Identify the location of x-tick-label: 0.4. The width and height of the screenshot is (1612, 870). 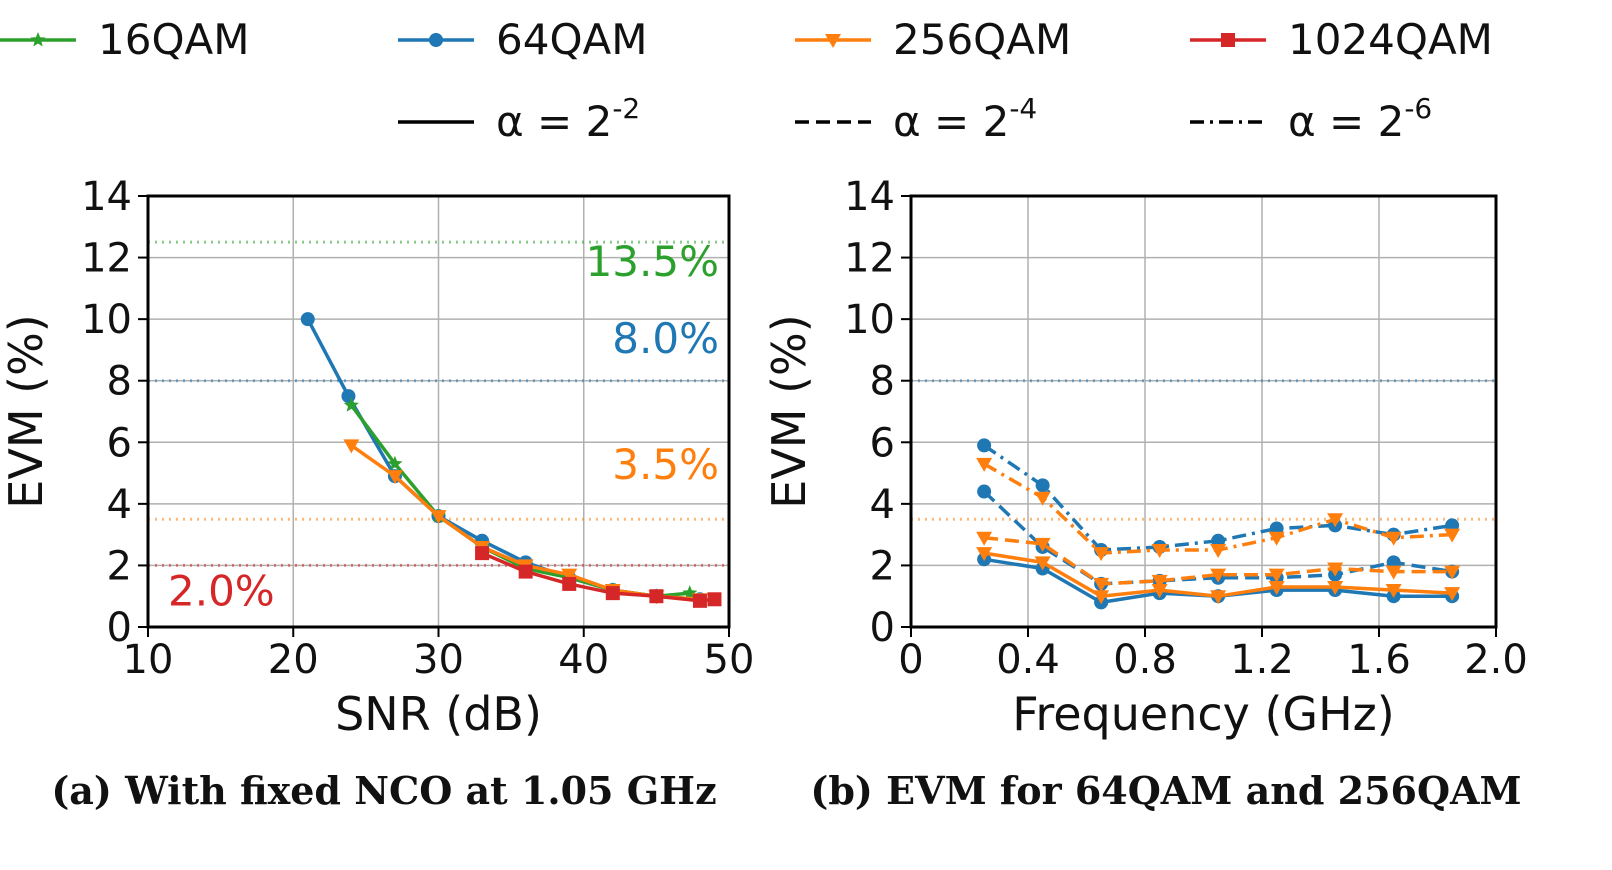
(1028, 660).